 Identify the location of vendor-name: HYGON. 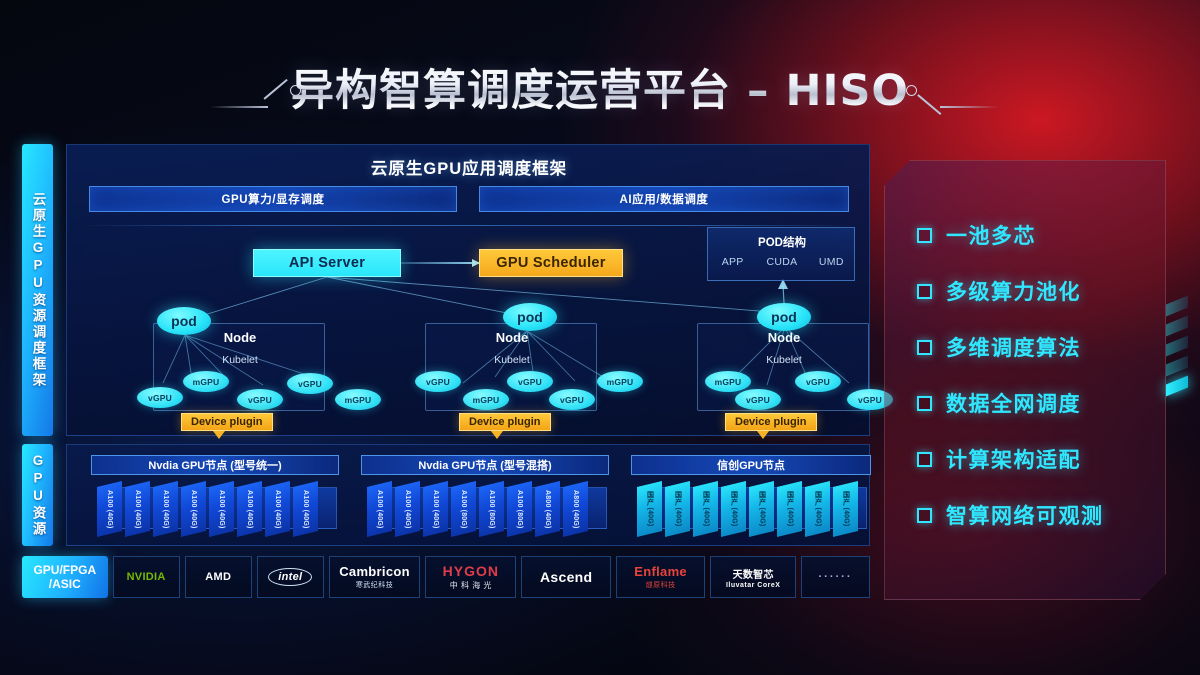
(470, 571).